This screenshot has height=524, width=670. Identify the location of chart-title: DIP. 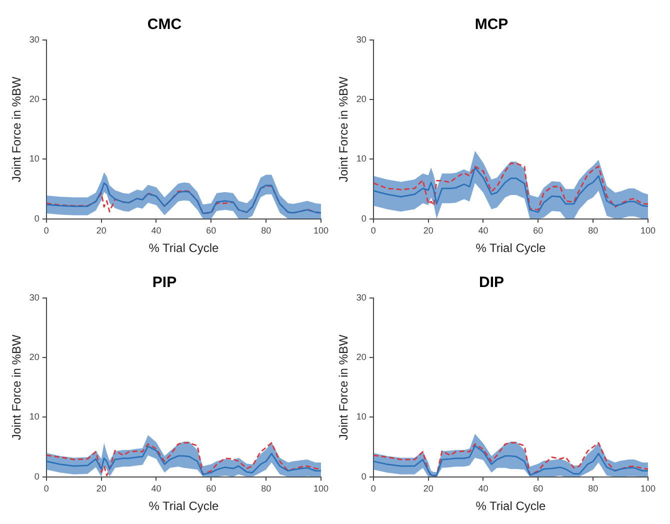
(491, 283).